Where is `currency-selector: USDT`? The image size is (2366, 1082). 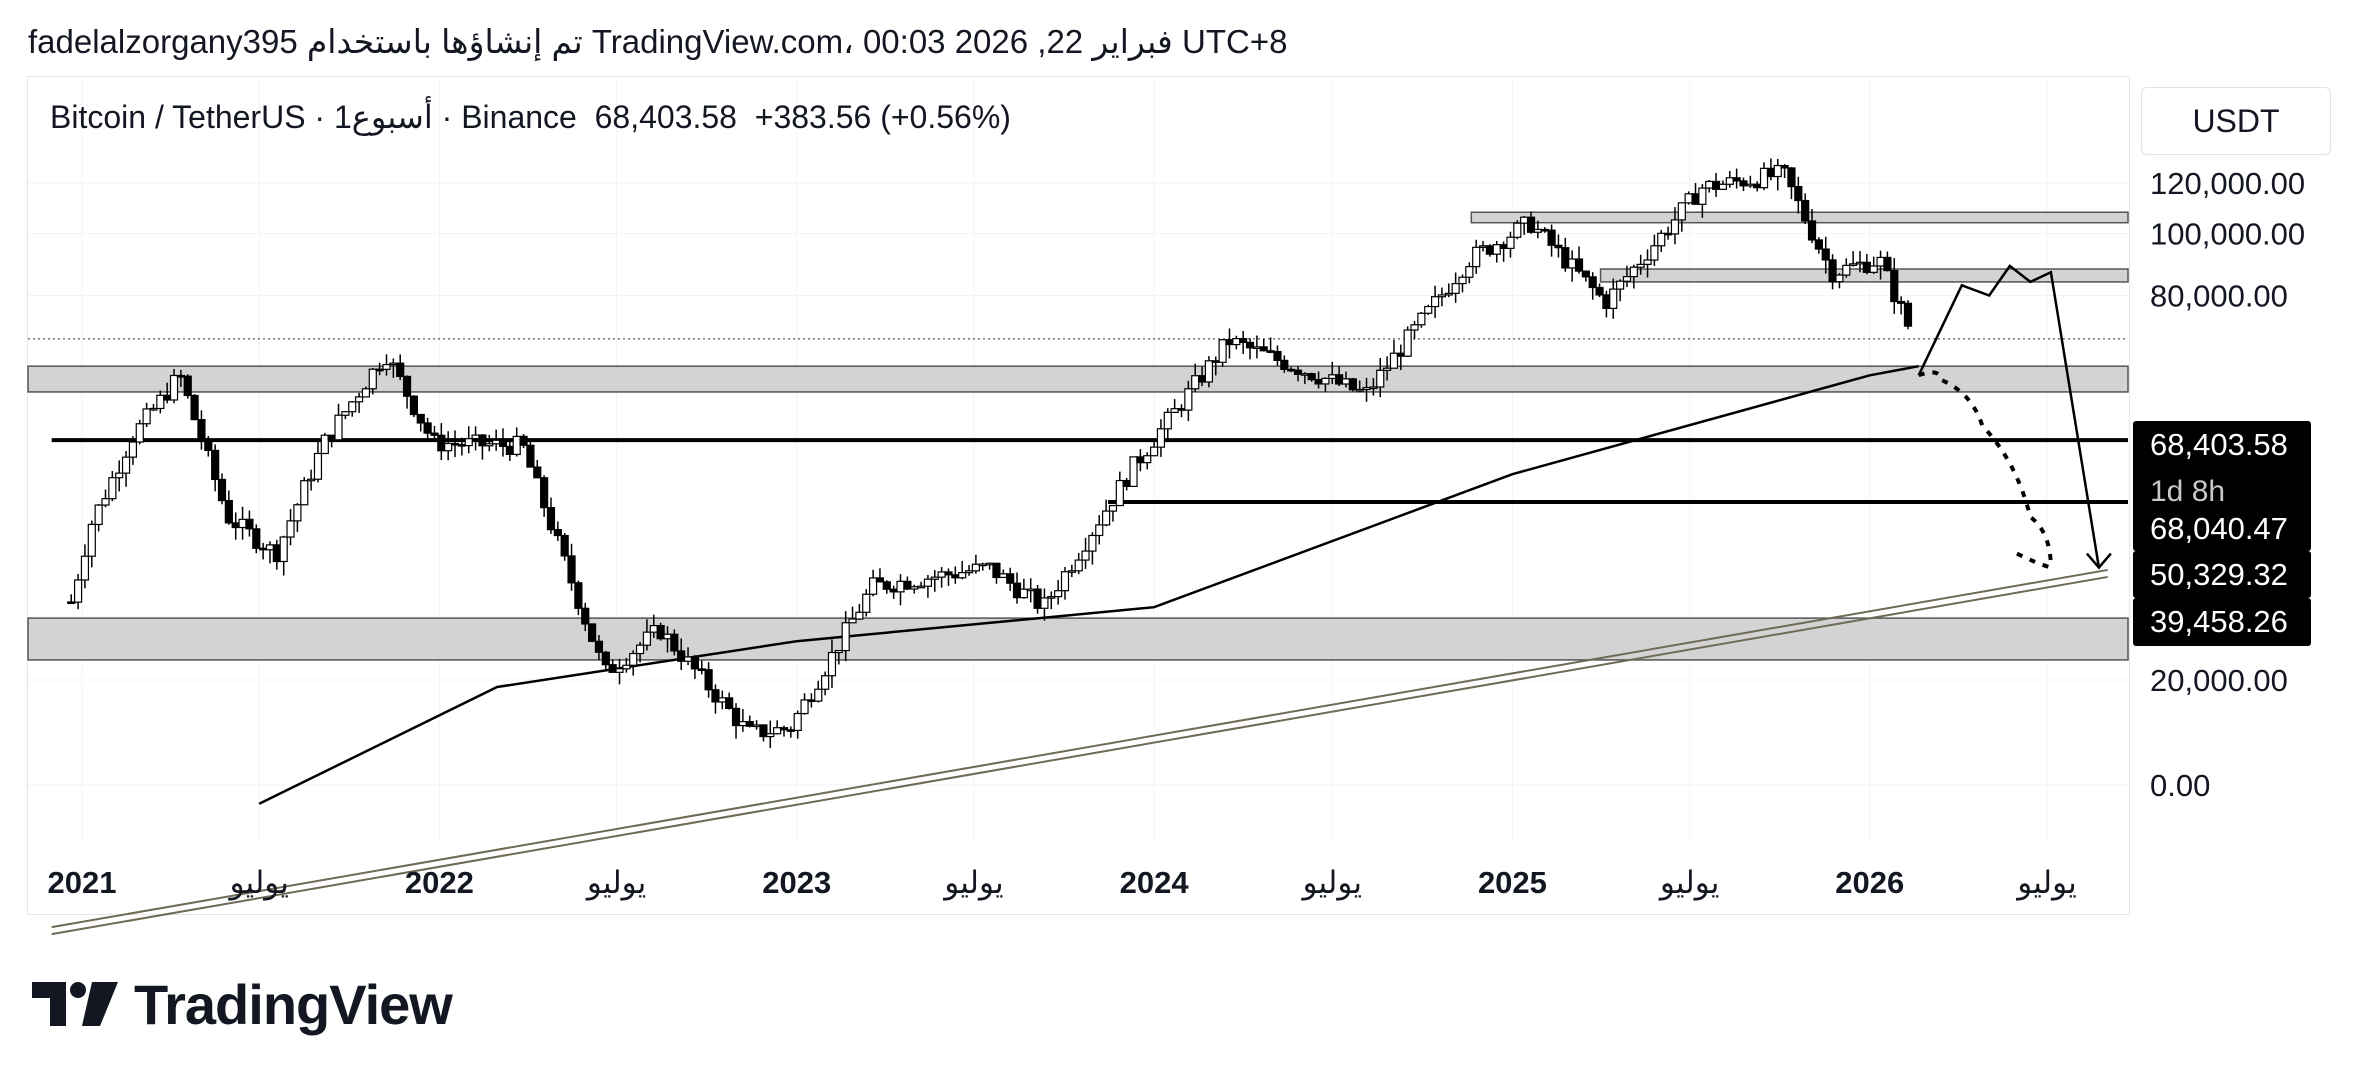
currency-selector: USDT is located at coordinates (2236, 121).